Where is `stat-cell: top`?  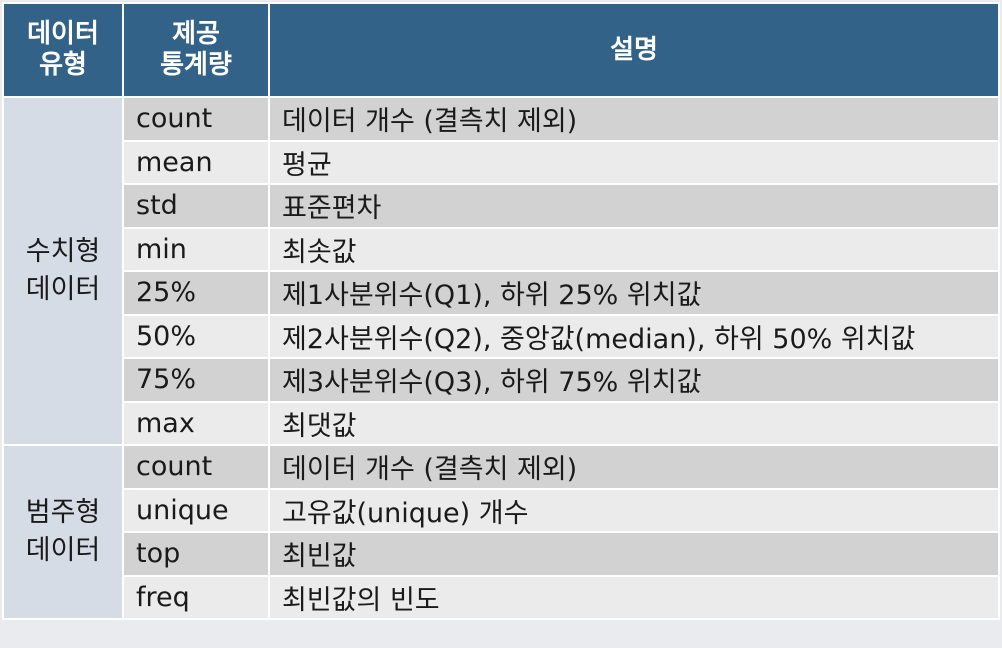
stat-cell: top is located at coordinates (196, 554).